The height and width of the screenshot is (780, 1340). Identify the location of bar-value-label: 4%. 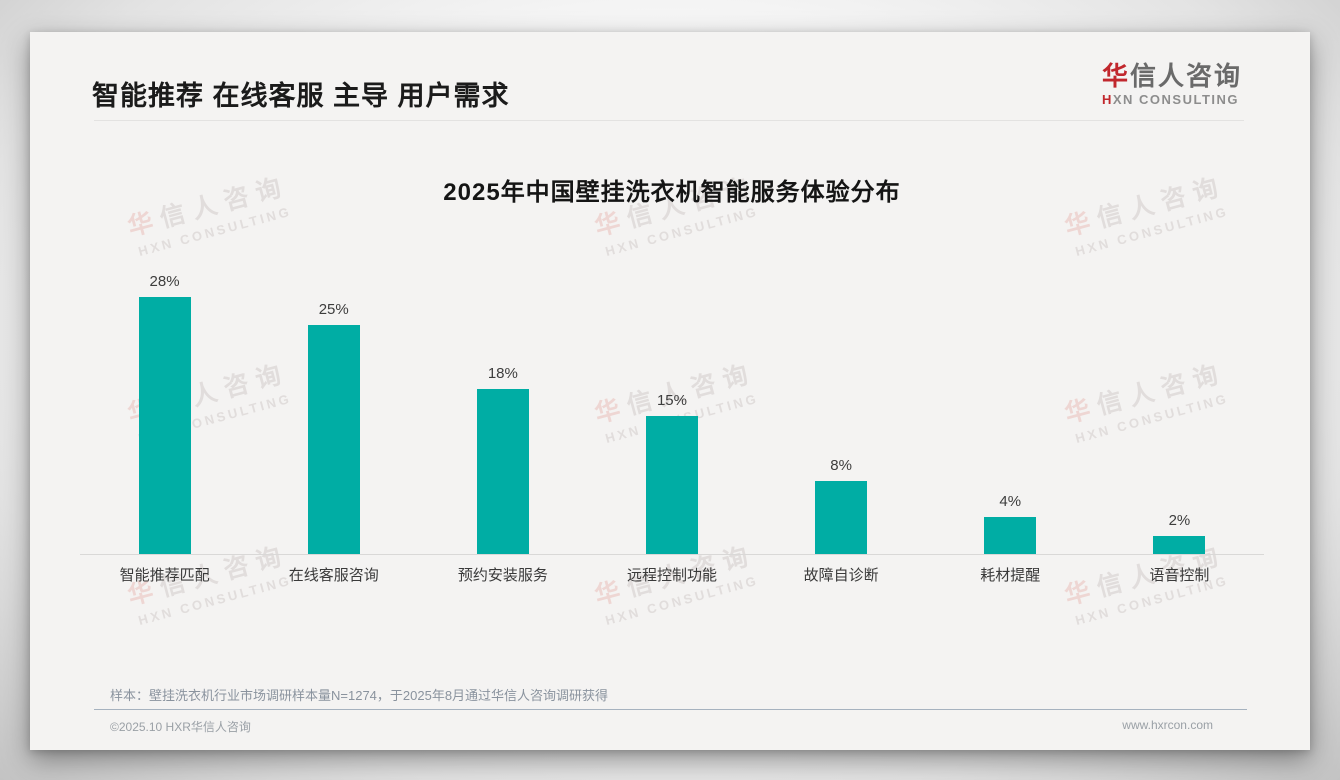
(1010, 502).